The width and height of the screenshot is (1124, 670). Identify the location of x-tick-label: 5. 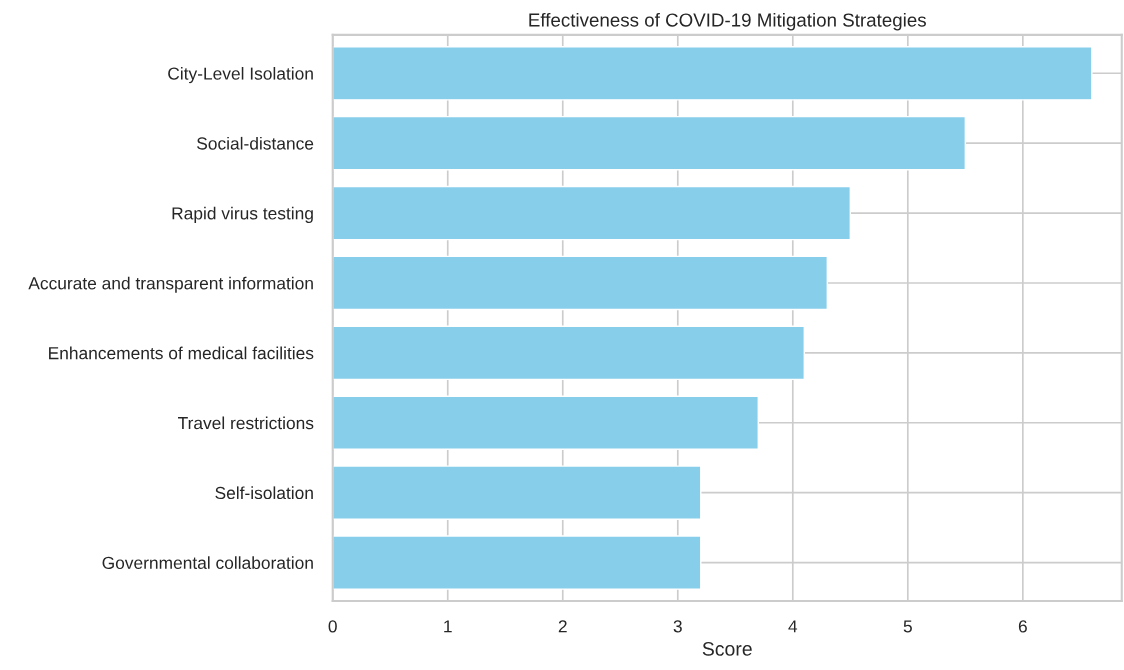
(907, 626).